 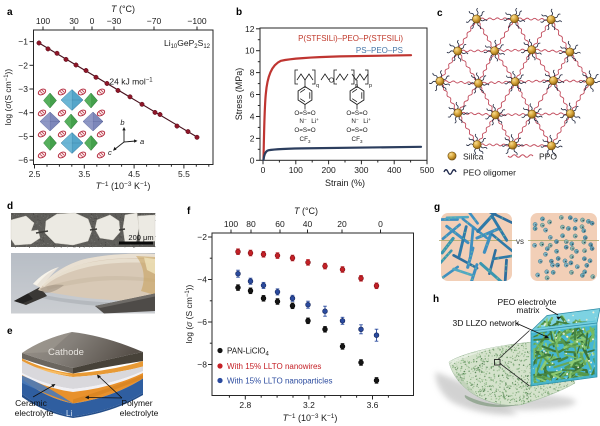 I want to click on svg-text: P(STFSILi)–PEO–P(STFSILi), so click(x=350, y=38).